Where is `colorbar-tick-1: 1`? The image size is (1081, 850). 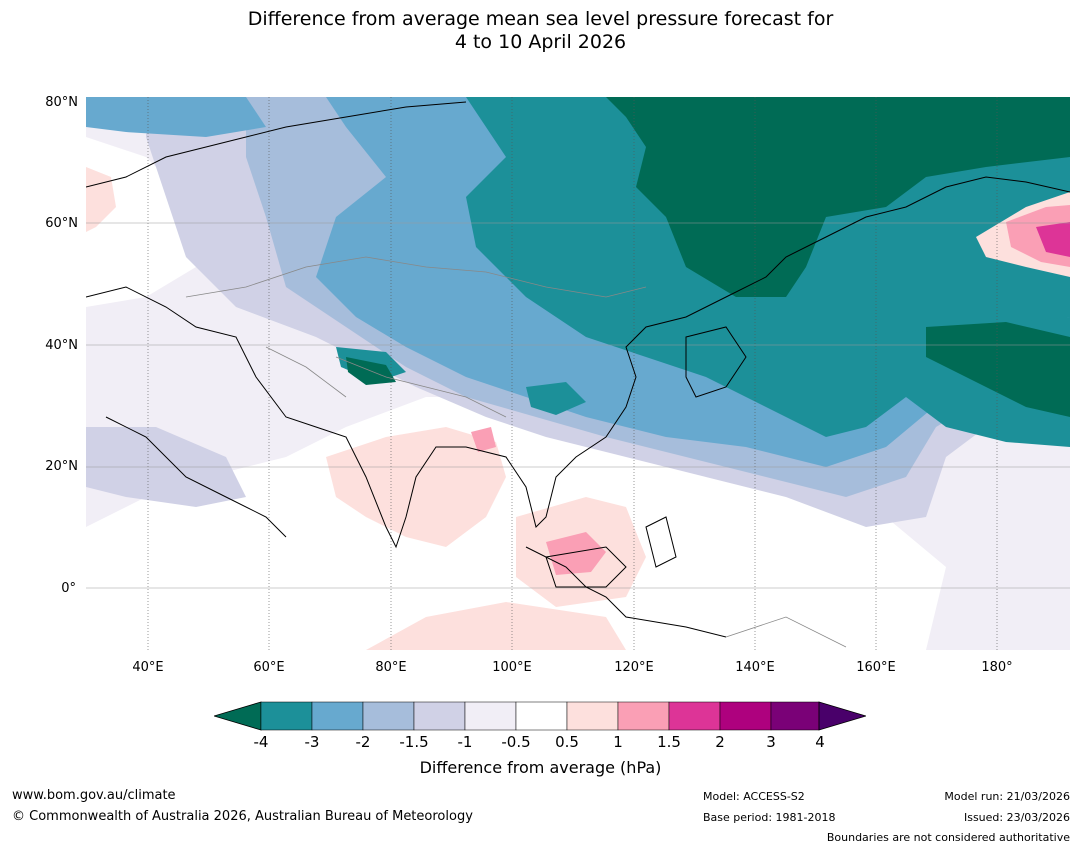 colorbar-tick-1: 1 is located at coordinates (618, 742).